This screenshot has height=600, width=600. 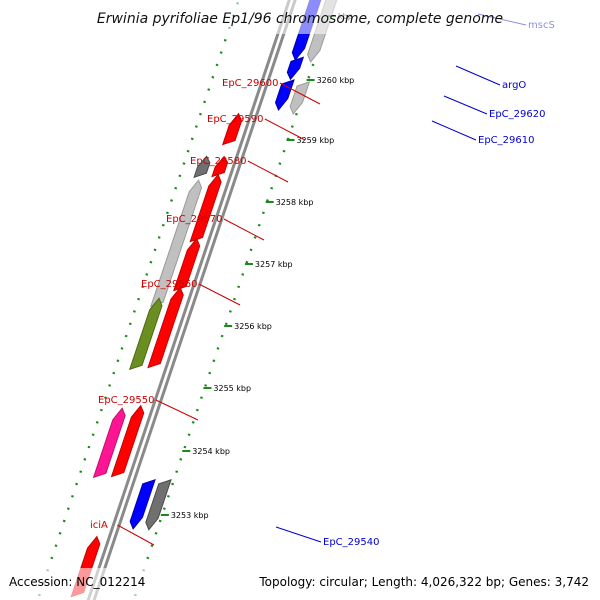 What do you see at coordinates (235, 119) in the screenshot?
I see `feature-label-EpC_29590: EpC_29590` at bounding box center [235, 119].